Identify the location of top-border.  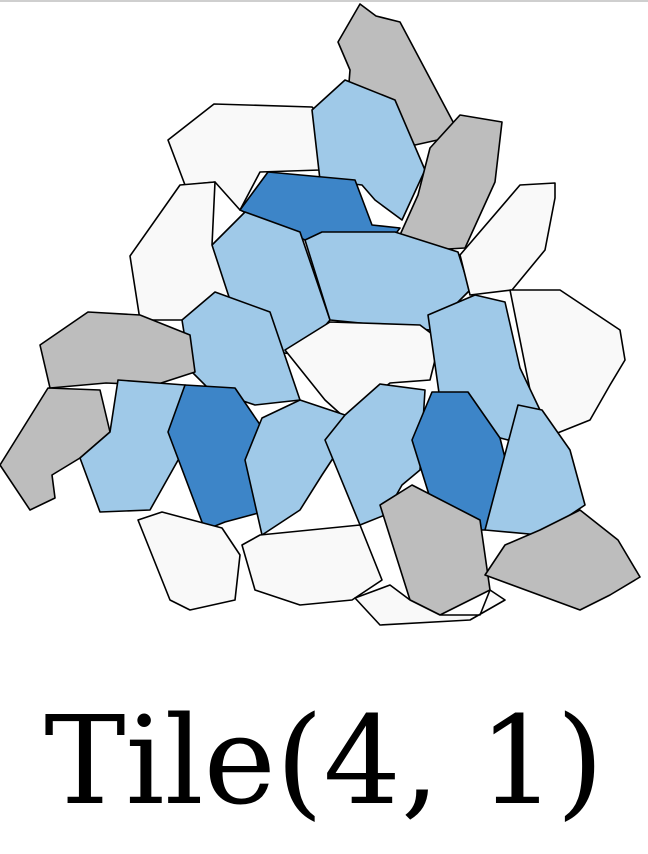
(324, 1).